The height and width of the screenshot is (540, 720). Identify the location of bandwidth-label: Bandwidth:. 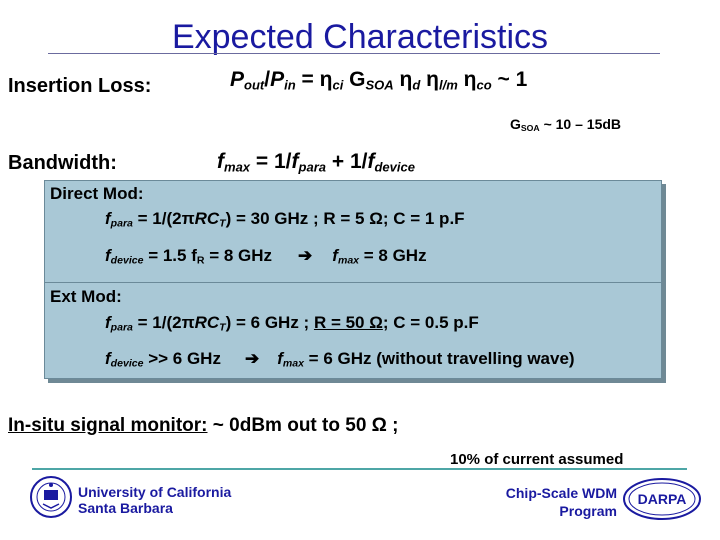
(62, 163).